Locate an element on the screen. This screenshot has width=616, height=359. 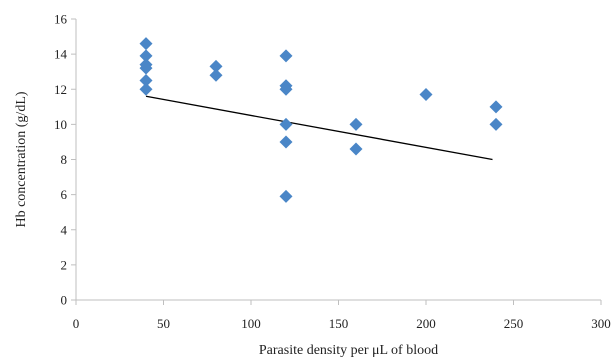
y-tick-label: 6 is located at coordinates (64, 194).